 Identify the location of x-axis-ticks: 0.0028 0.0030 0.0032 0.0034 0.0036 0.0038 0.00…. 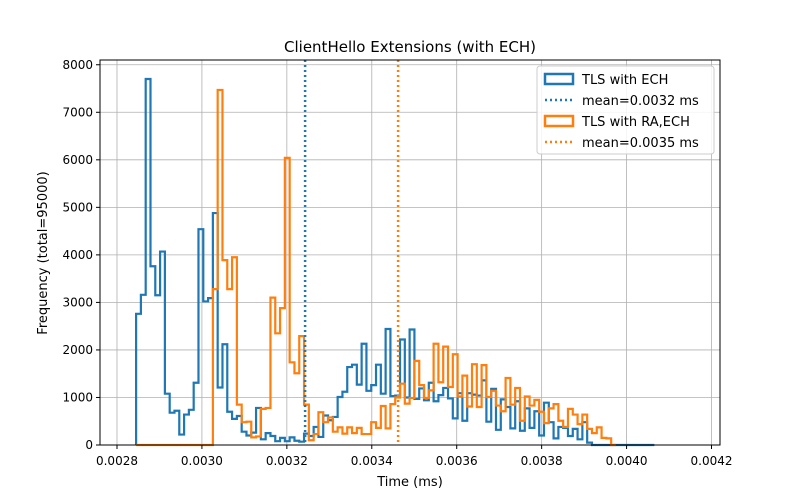
(414, 456).